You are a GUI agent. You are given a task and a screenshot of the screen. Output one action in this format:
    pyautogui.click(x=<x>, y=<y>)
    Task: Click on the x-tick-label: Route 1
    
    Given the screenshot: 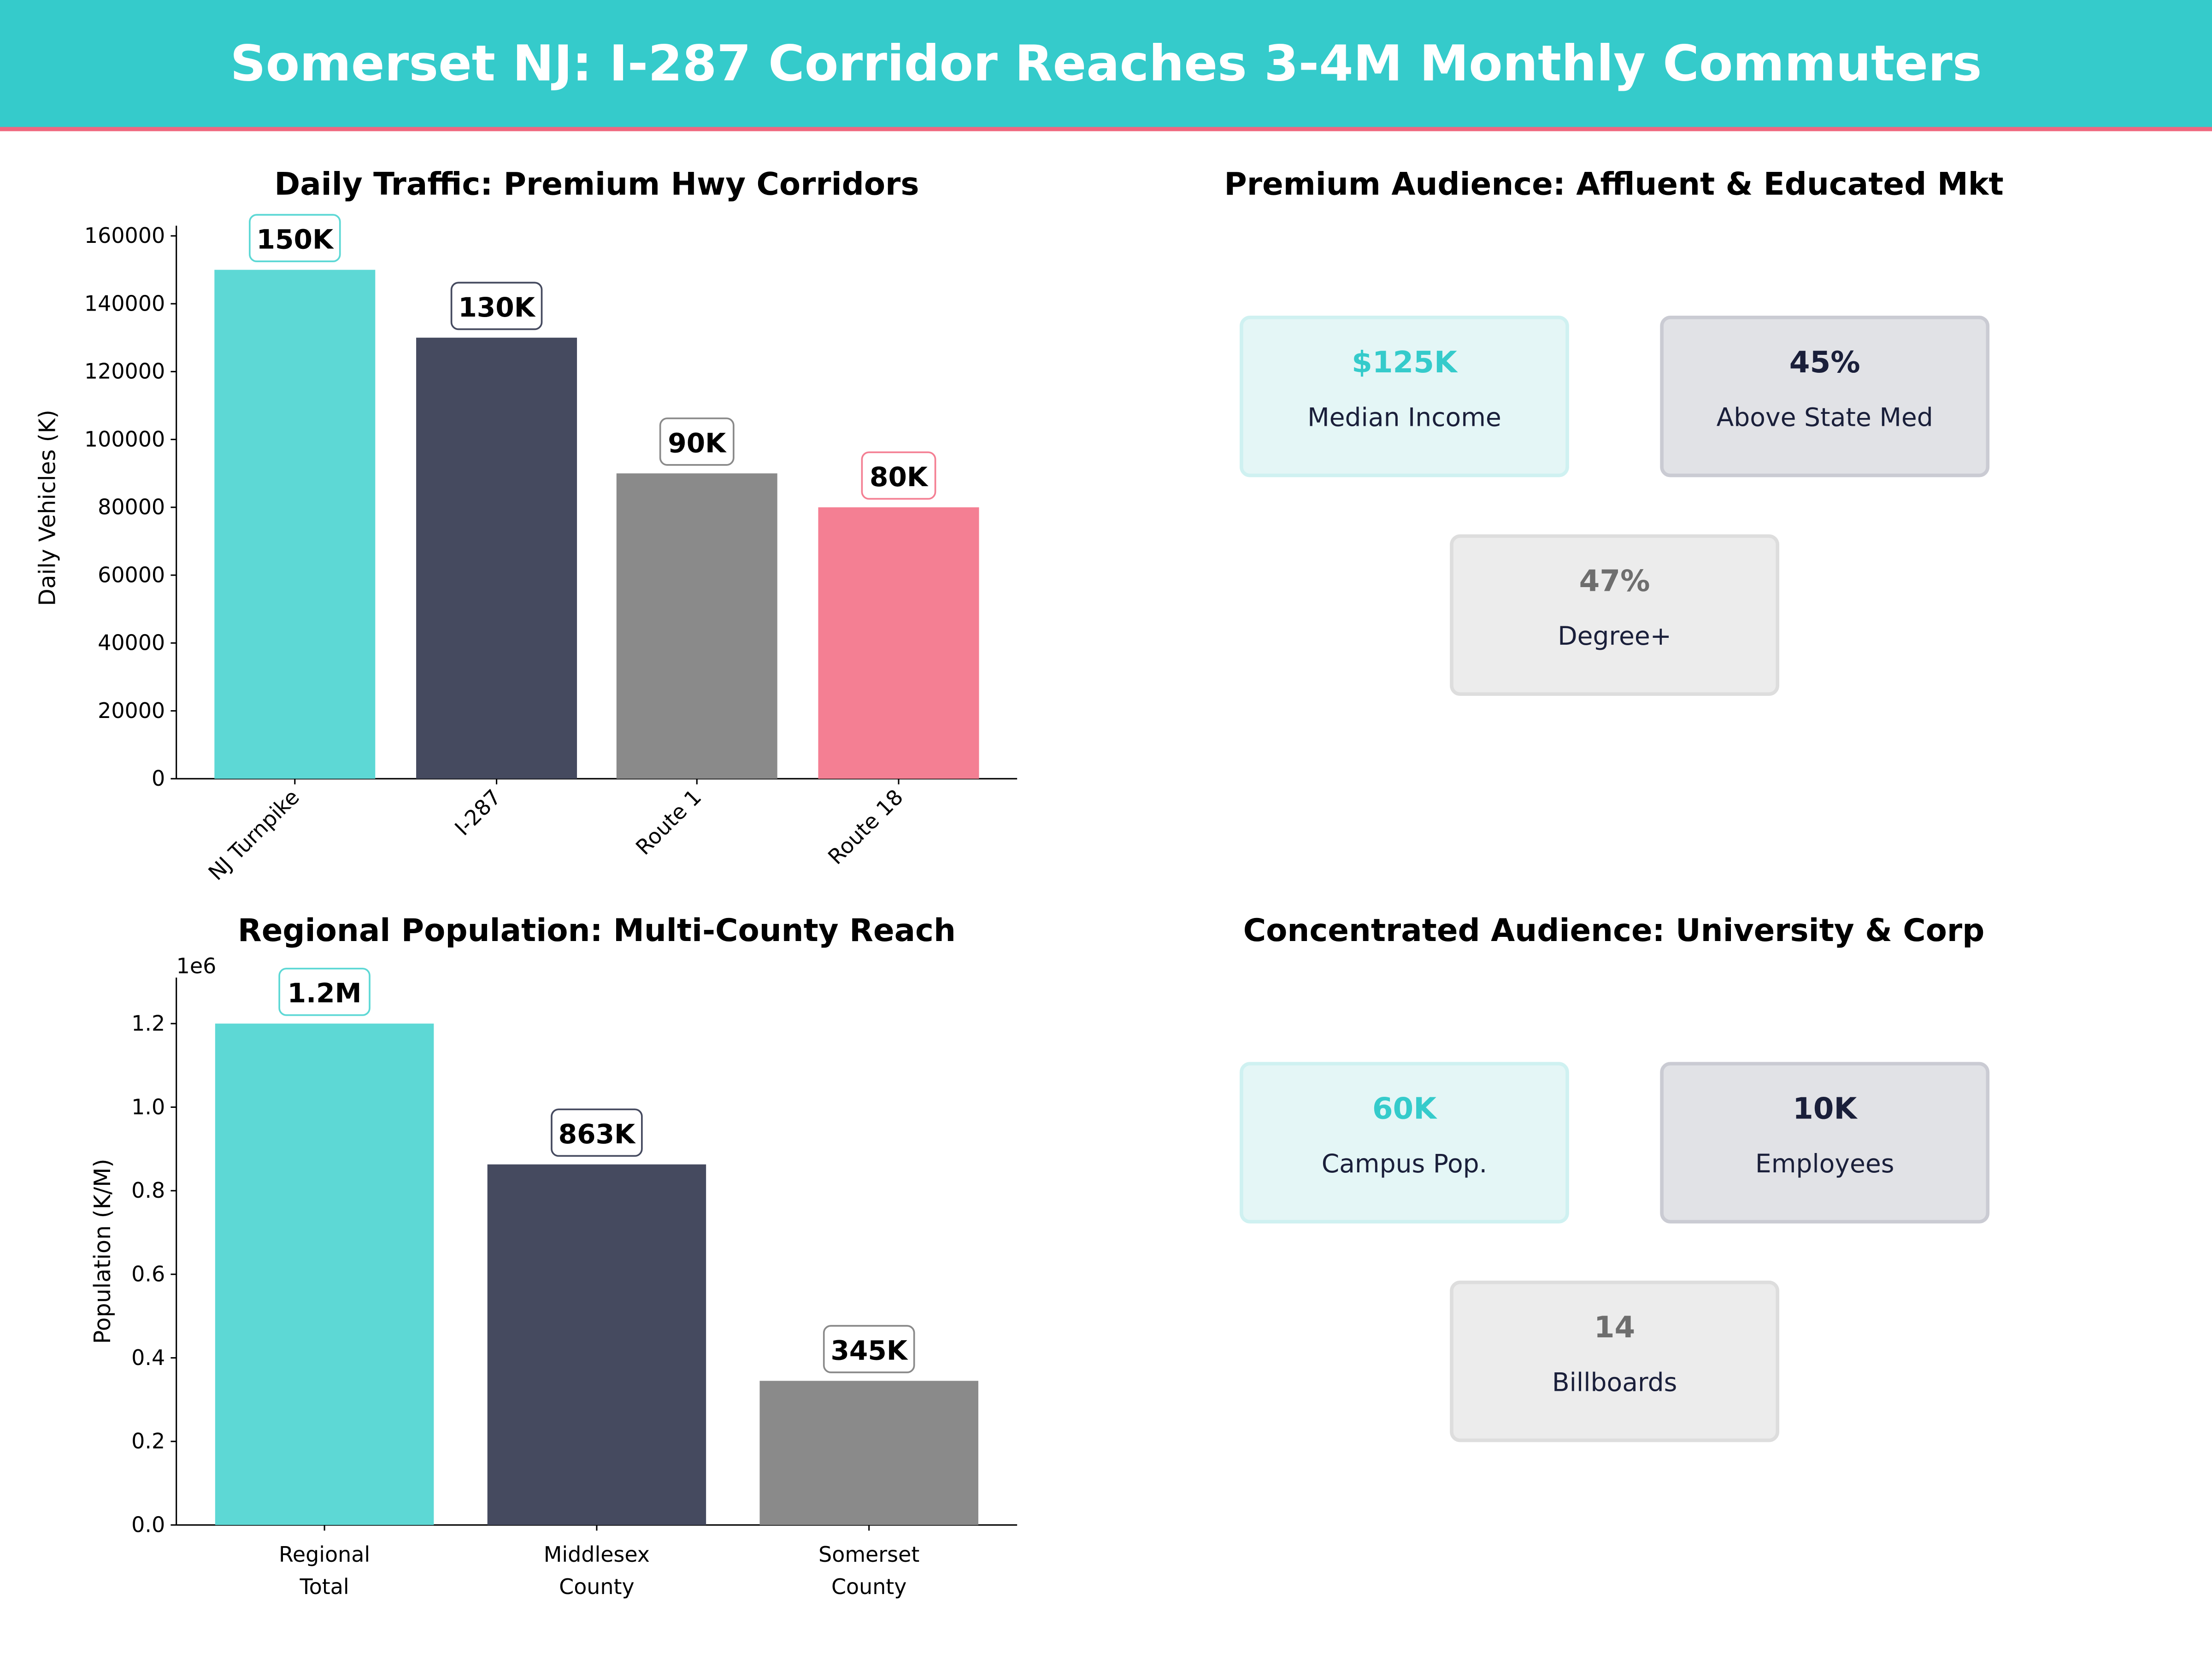 What is the action you would take?
    pyautogui.click(x=668, y=821)
    